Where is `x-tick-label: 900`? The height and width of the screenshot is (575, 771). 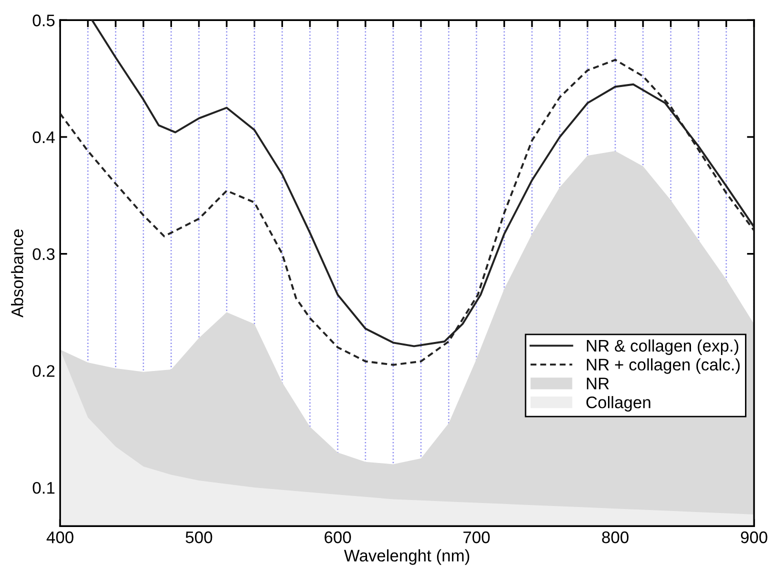 x-tick-label: 900 is located at coordinates (754, 537).